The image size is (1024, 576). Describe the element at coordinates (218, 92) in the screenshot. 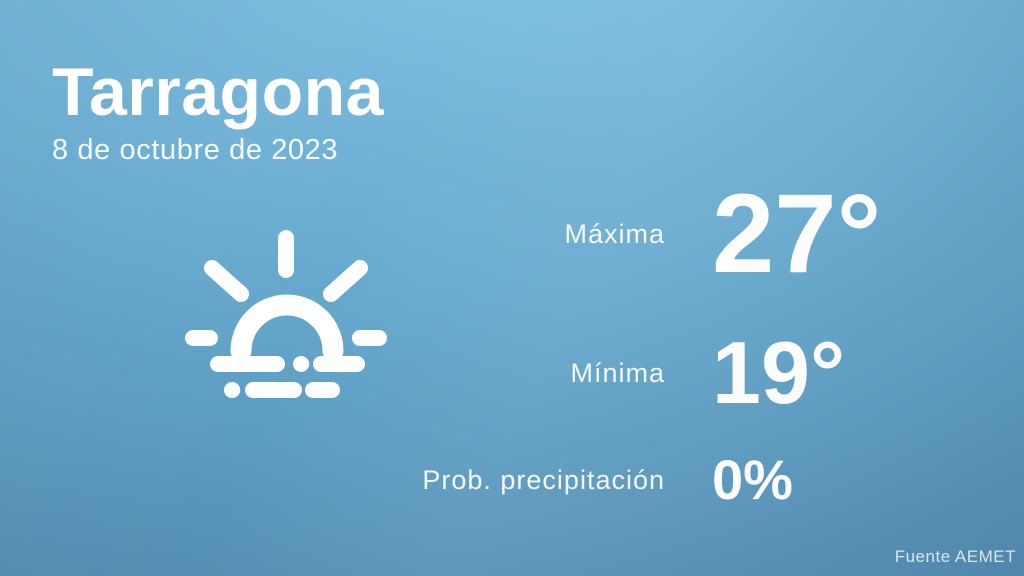

I see `city-title: Tarragona` at that location.